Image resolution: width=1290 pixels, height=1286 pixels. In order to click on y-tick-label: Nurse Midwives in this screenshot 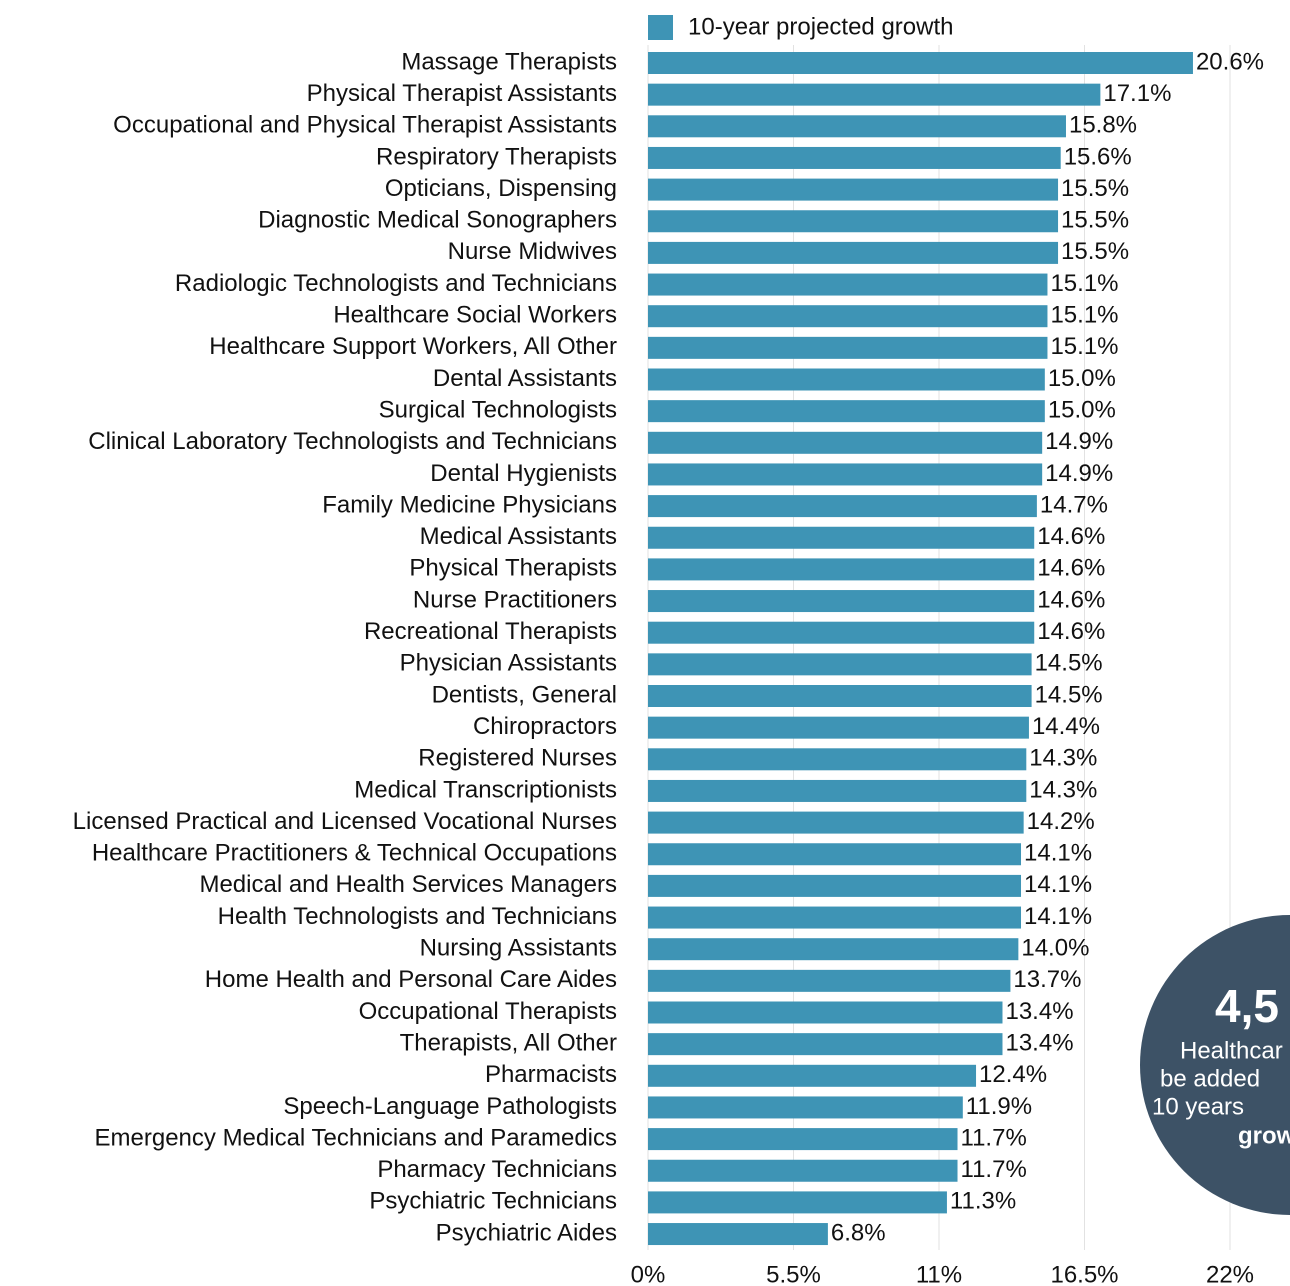, I will do `click(532, 251)`.